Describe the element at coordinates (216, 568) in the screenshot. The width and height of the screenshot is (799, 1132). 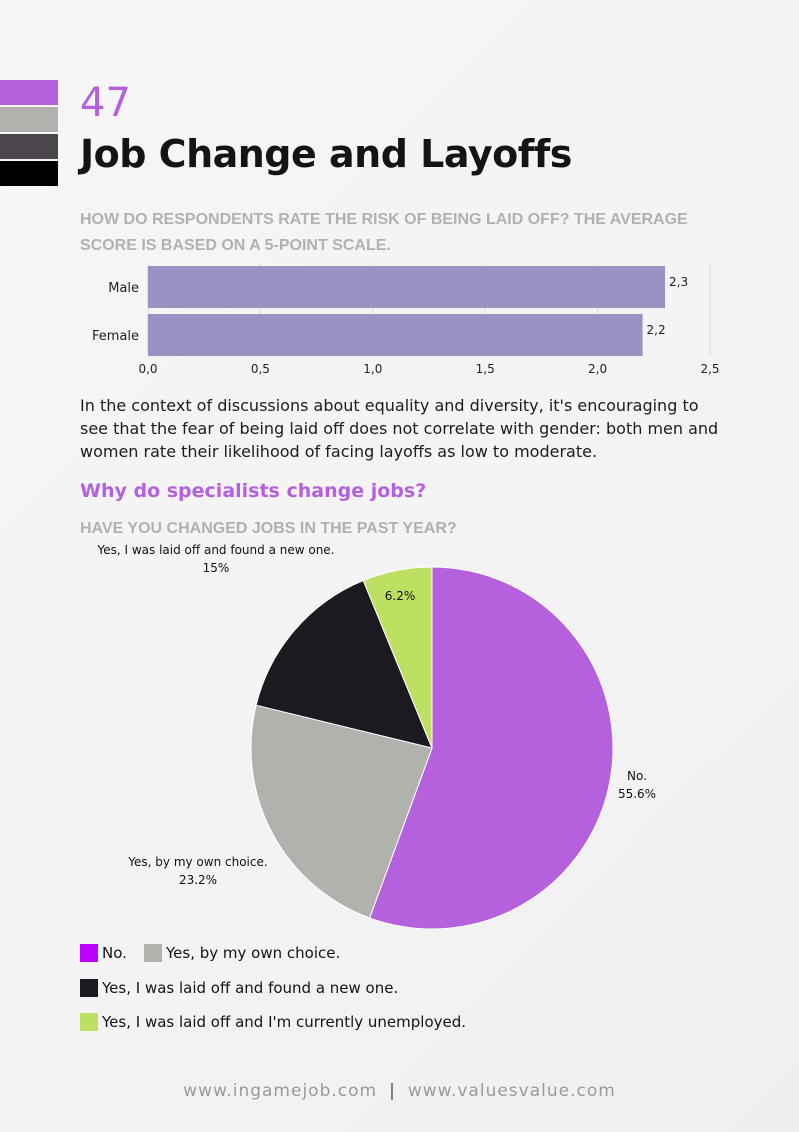
I see `slice-pct-label: 15%` at that location.